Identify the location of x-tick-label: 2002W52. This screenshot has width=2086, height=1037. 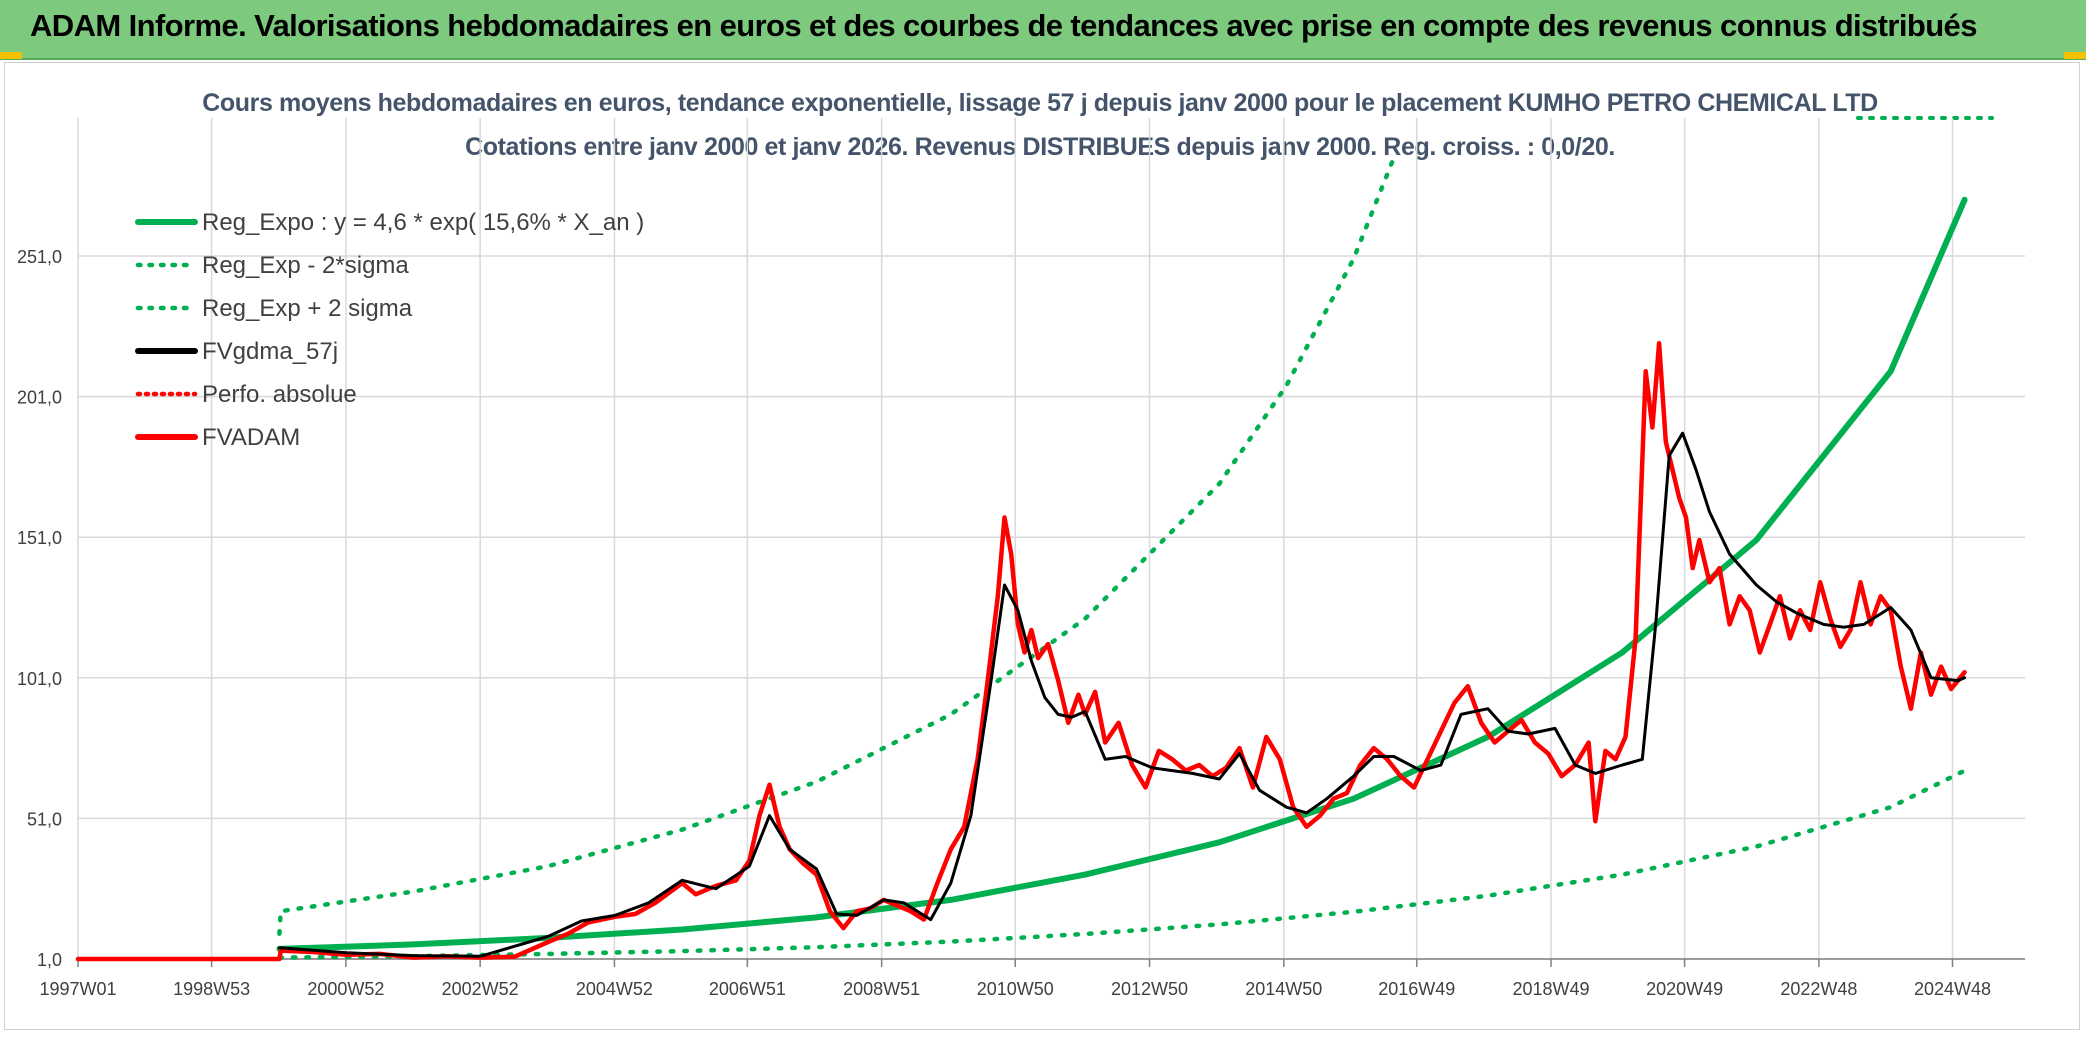
(480, 989).